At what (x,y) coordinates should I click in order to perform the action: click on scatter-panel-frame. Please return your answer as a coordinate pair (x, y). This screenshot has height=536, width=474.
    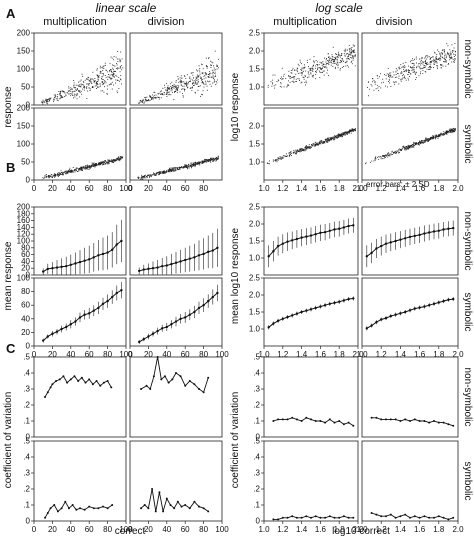
    Looking at the image, I should click on (311, 144).